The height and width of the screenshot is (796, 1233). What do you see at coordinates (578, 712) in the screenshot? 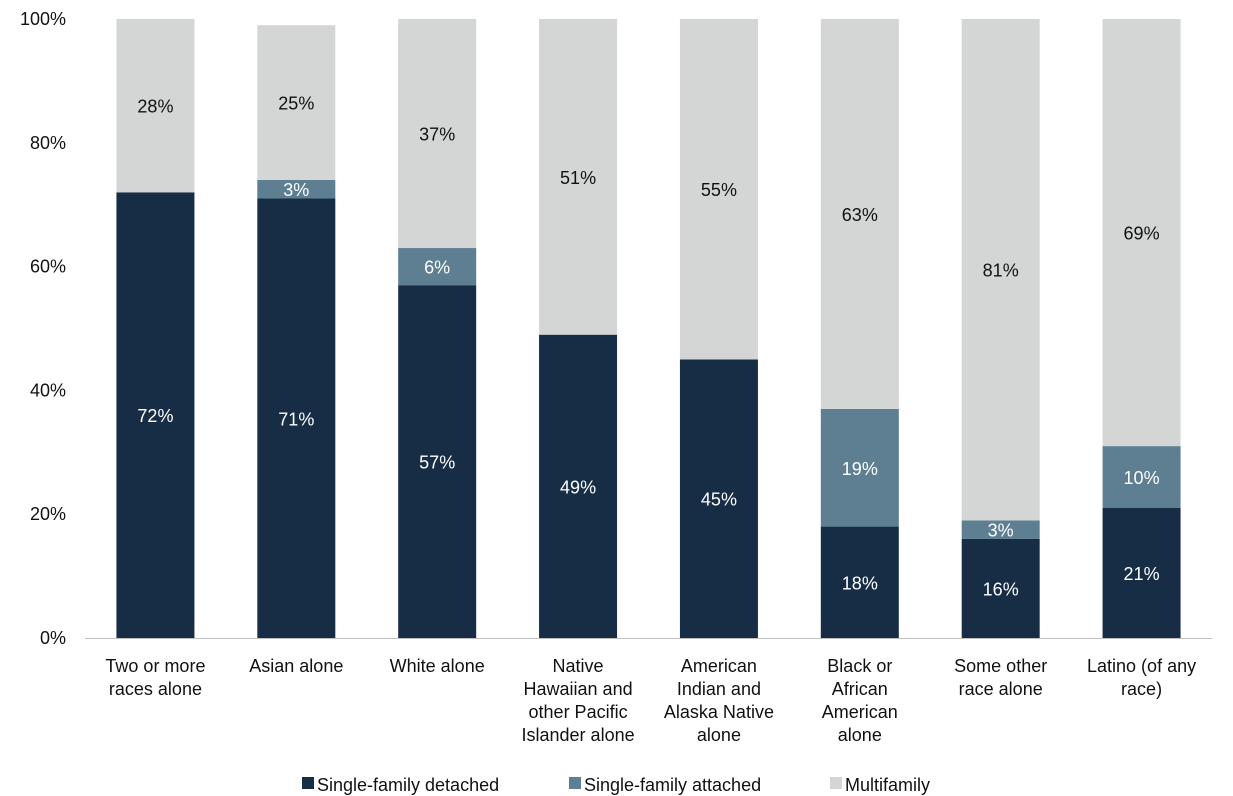
I see `x-tick-label-line: other Pacific` at bounding box center [578, 712].